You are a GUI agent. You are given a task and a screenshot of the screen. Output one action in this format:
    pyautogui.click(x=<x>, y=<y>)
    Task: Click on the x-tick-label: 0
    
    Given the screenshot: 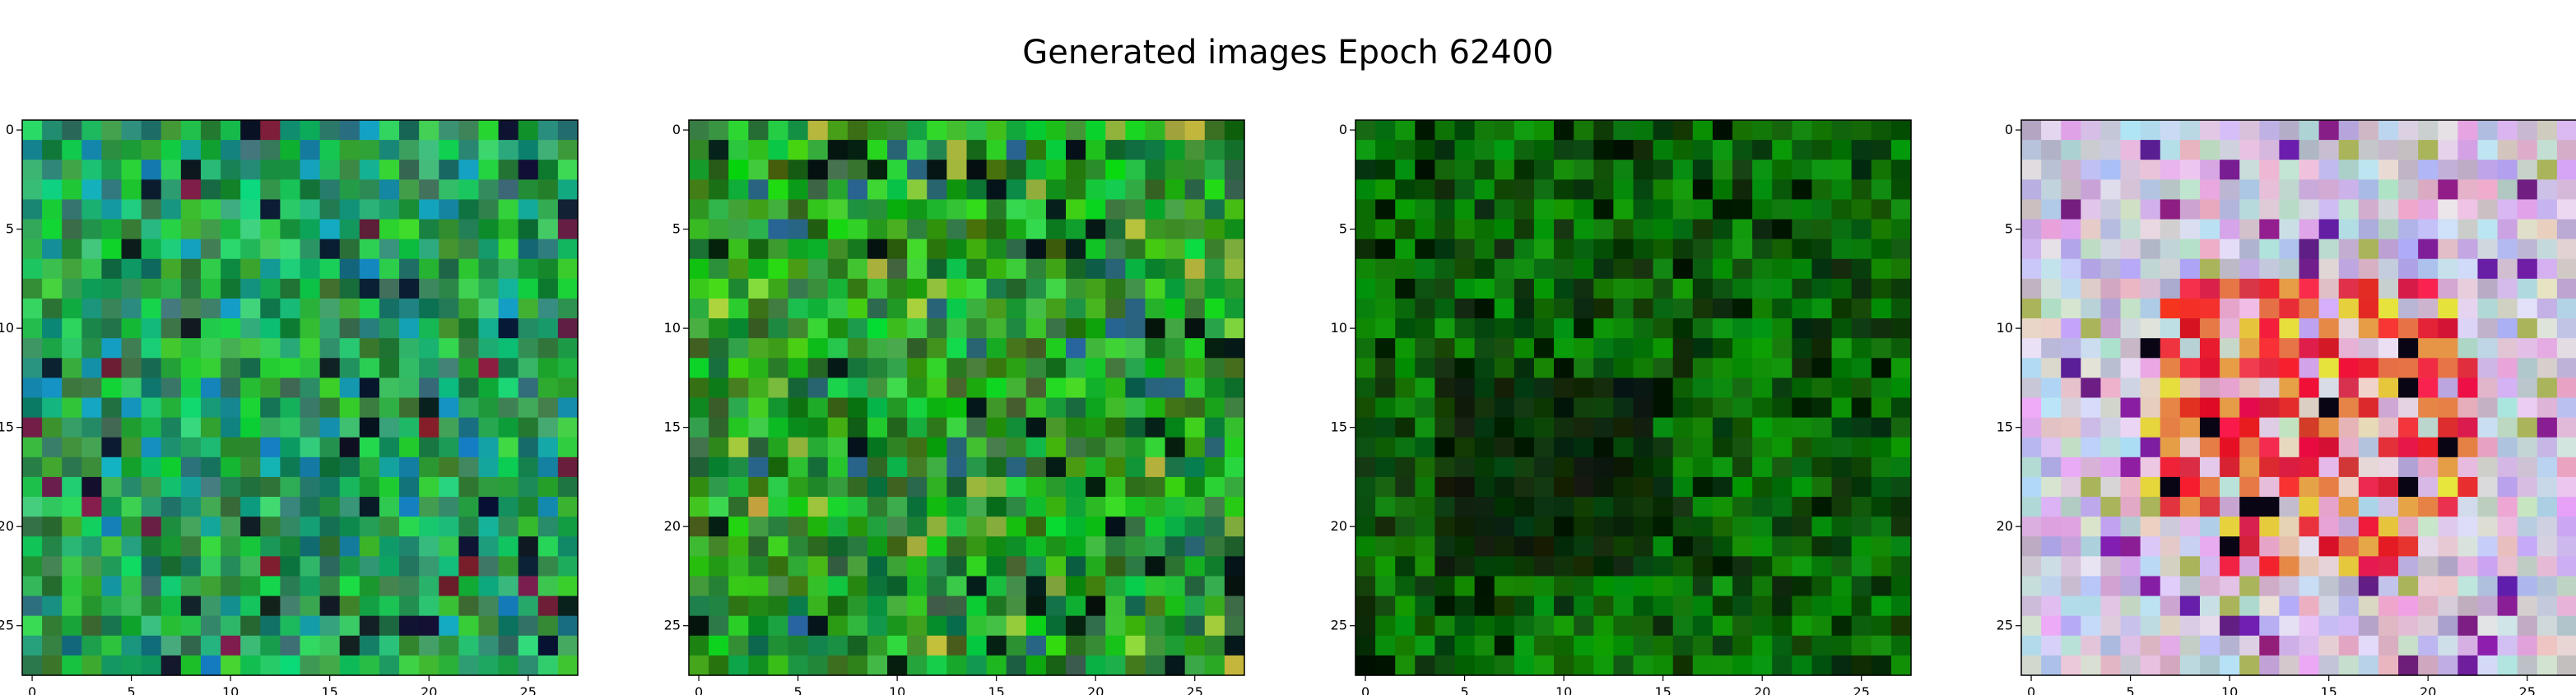 What is the action you would take?
    pyautogui.click(x=1365, y=689)
    